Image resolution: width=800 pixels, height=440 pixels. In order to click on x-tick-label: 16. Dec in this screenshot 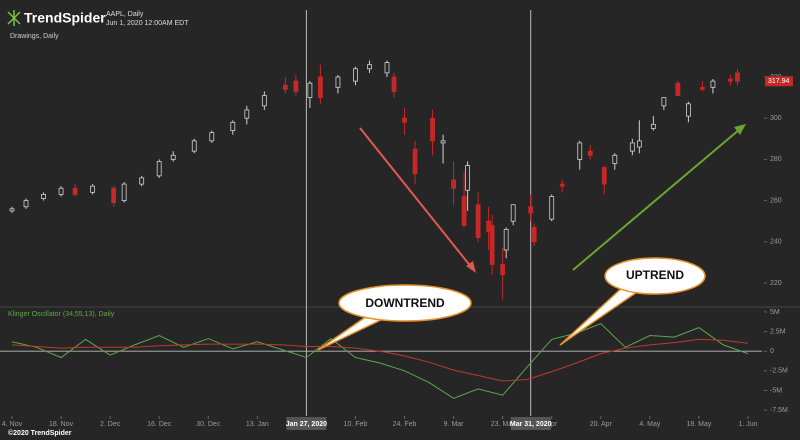, I will do `click(159, 424)`.